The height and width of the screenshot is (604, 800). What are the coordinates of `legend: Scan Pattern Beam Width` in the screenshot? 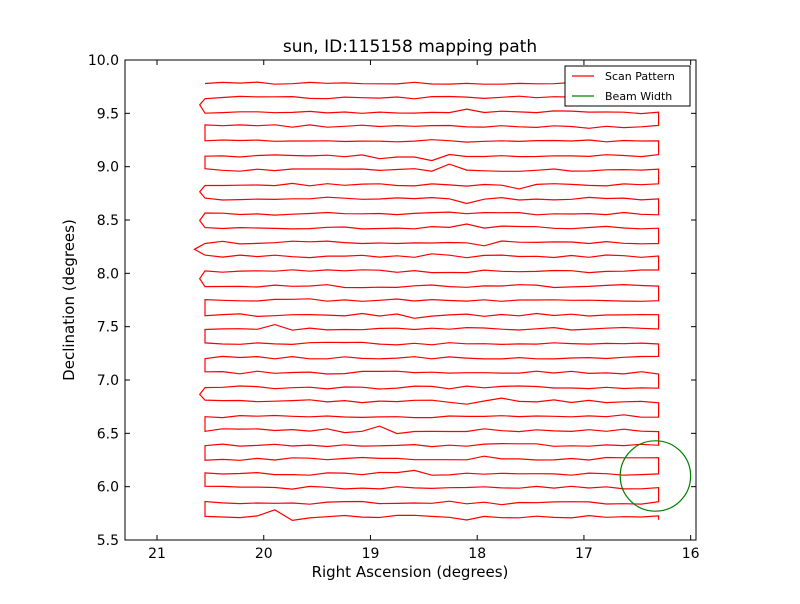 It's located at (627, 86).